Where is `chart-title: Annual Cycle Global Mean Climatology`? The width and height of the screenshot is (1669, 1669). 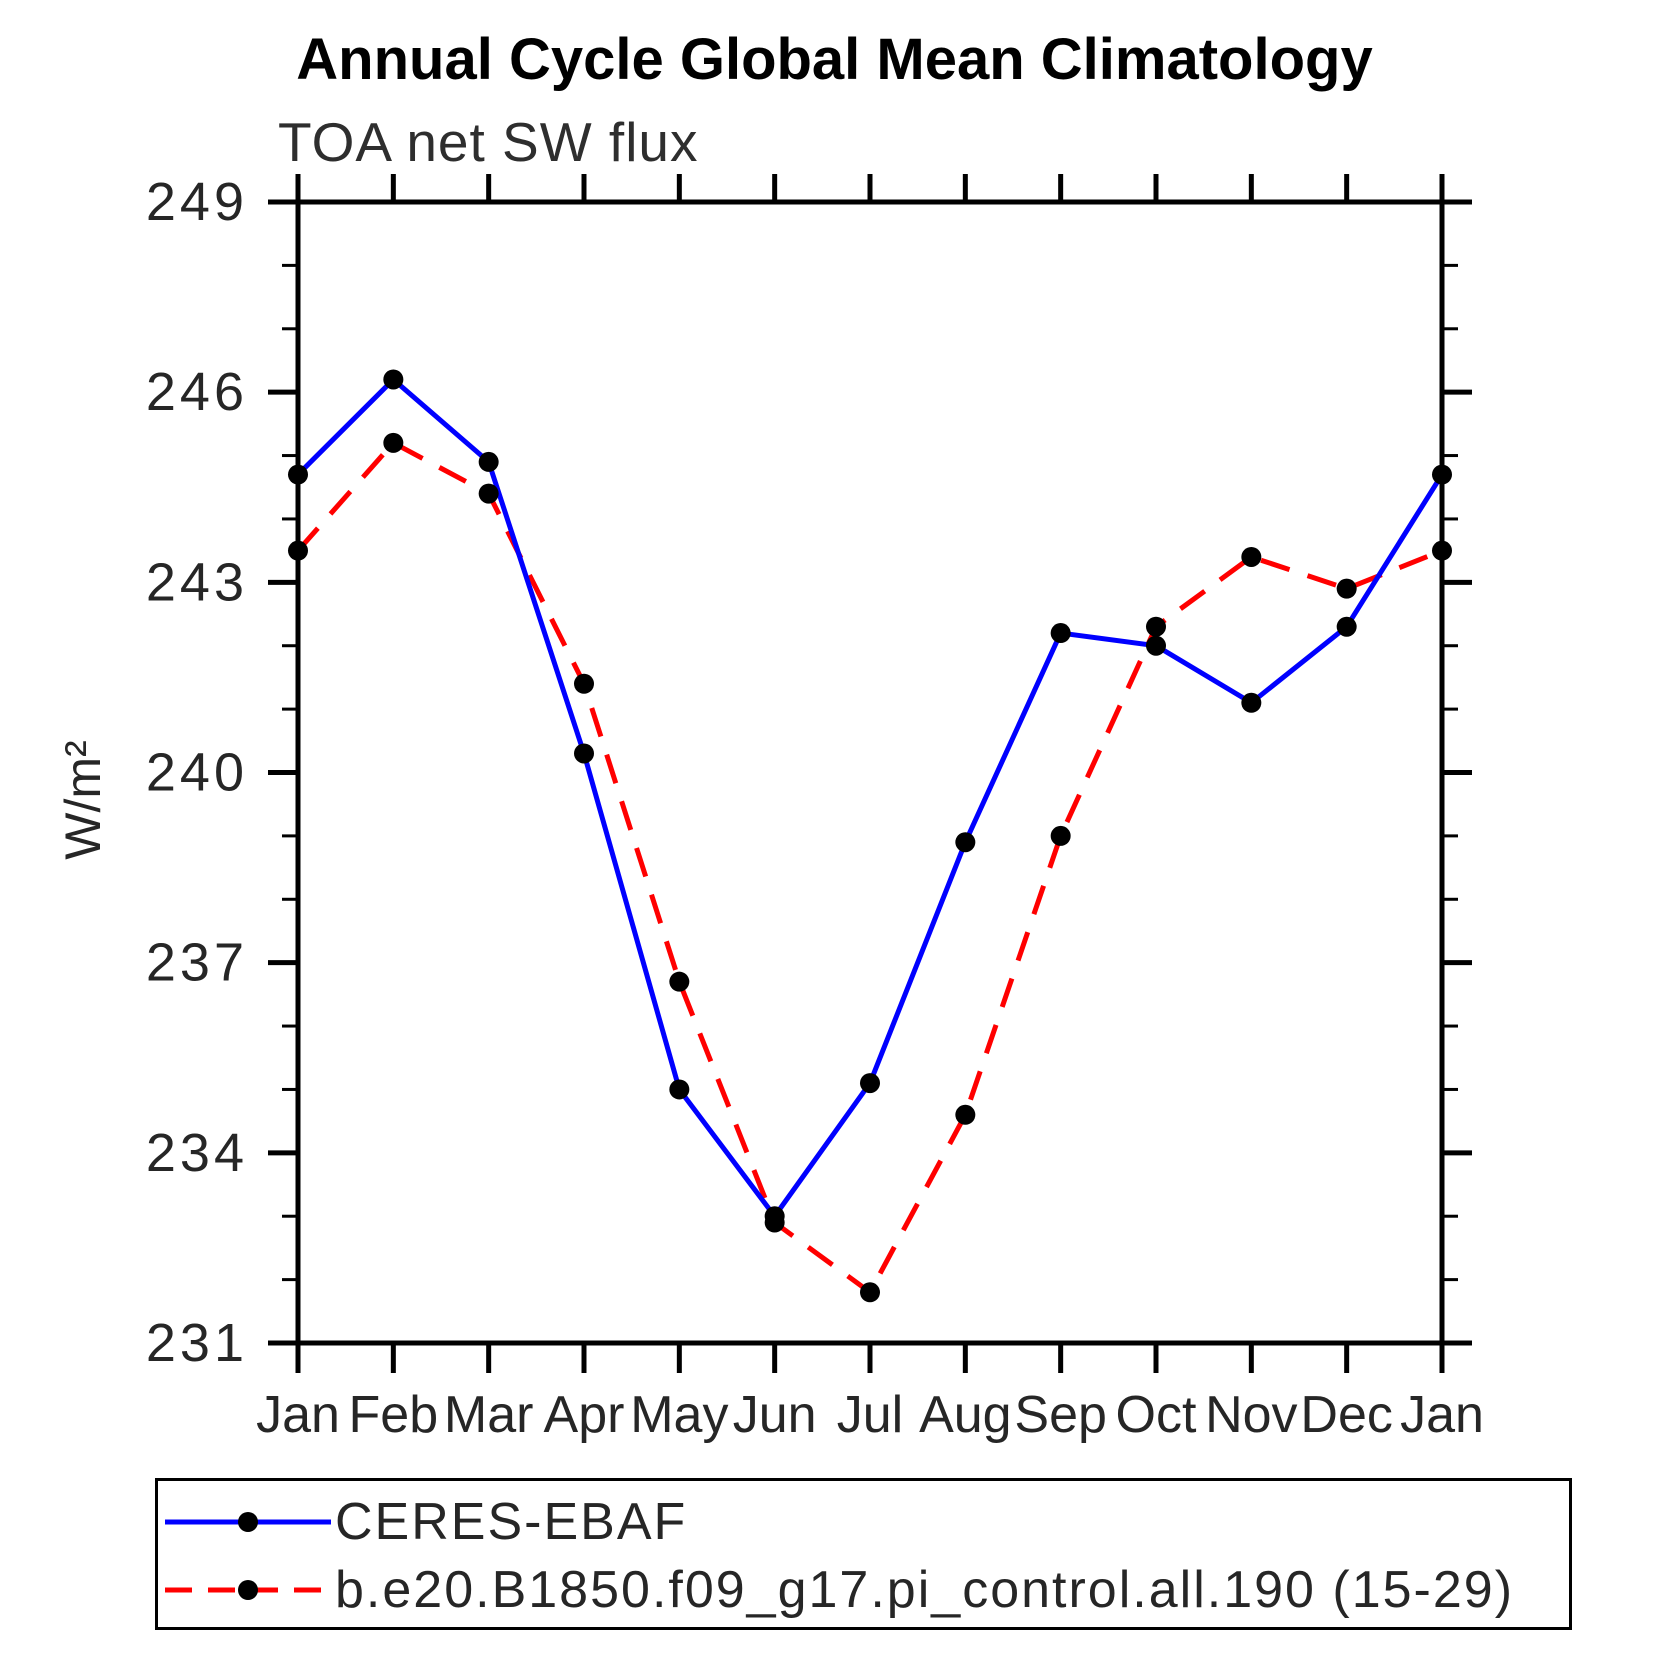
chart-title: Annual Cycle Global Mean Climatology is located at coordinates (834, 59).